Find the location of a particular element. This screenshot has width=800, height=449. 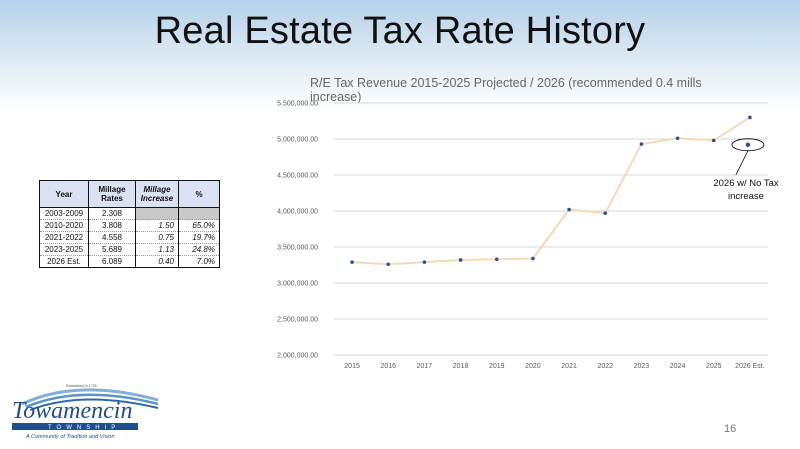

y-tick-label: 4,500,000.00 is located at coordinates (297, 176).